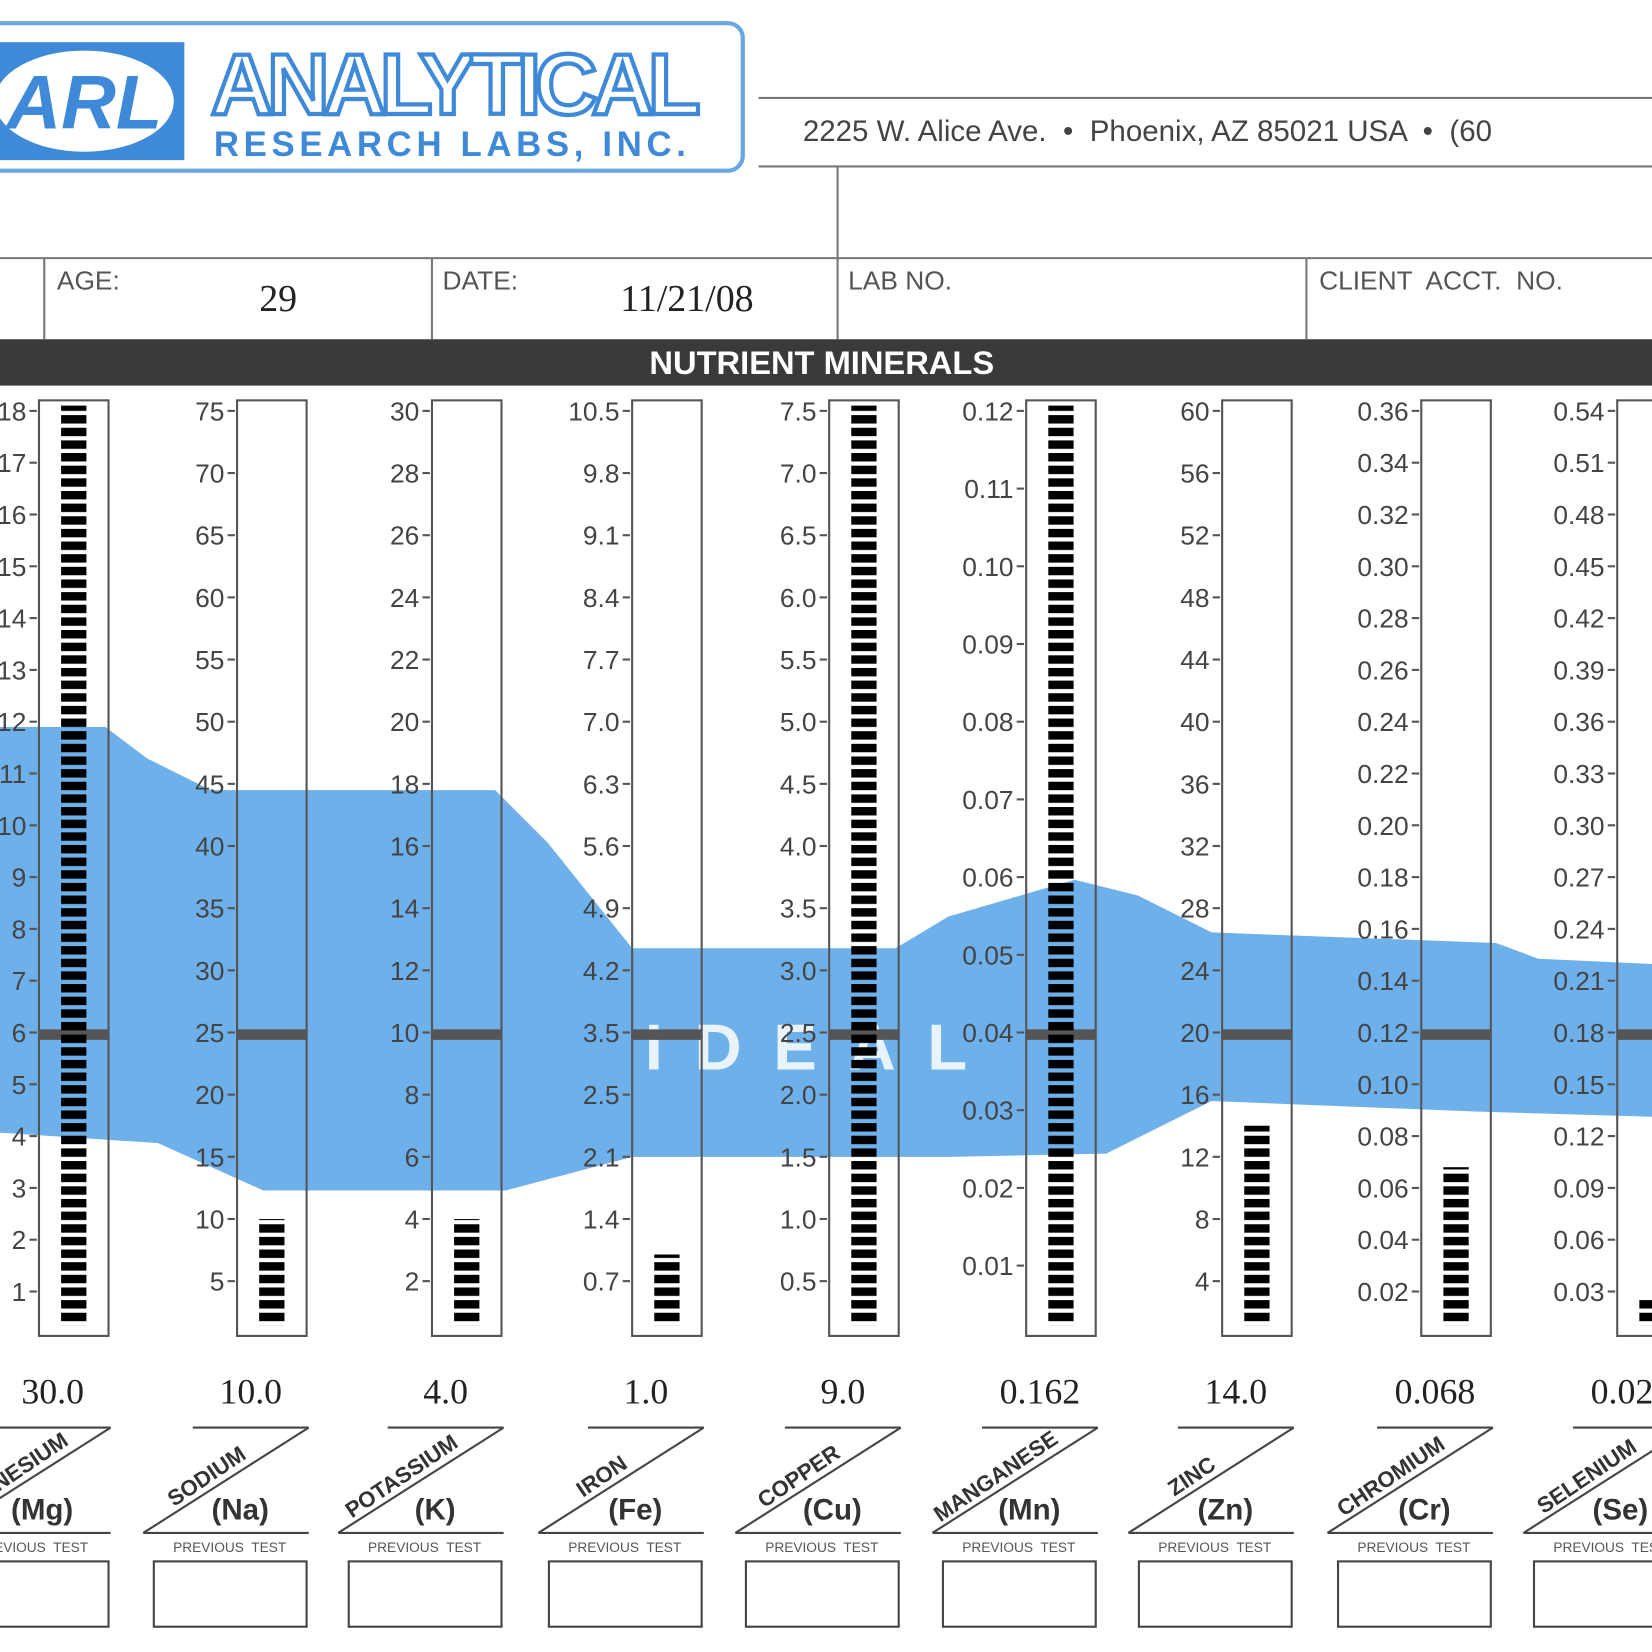 Image resolution: width=1652 pixels, height=1652 pixels. Describe the element at coordinates (601, 1219) in the screenshot. I see `scale-label: 1.4` at that location.